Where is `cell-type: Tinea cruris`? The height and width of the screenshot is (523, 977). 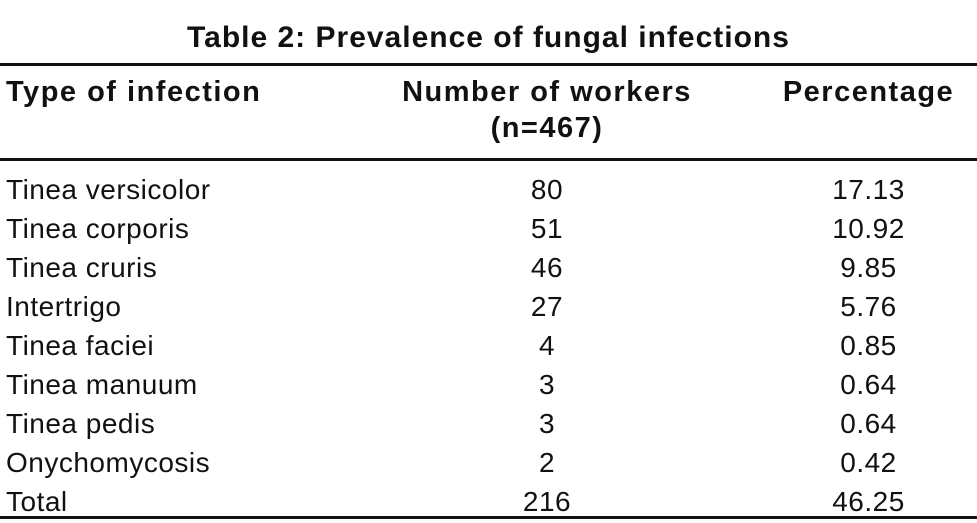
cell-type: Tinea cruris is located at coordinates (82, 267).